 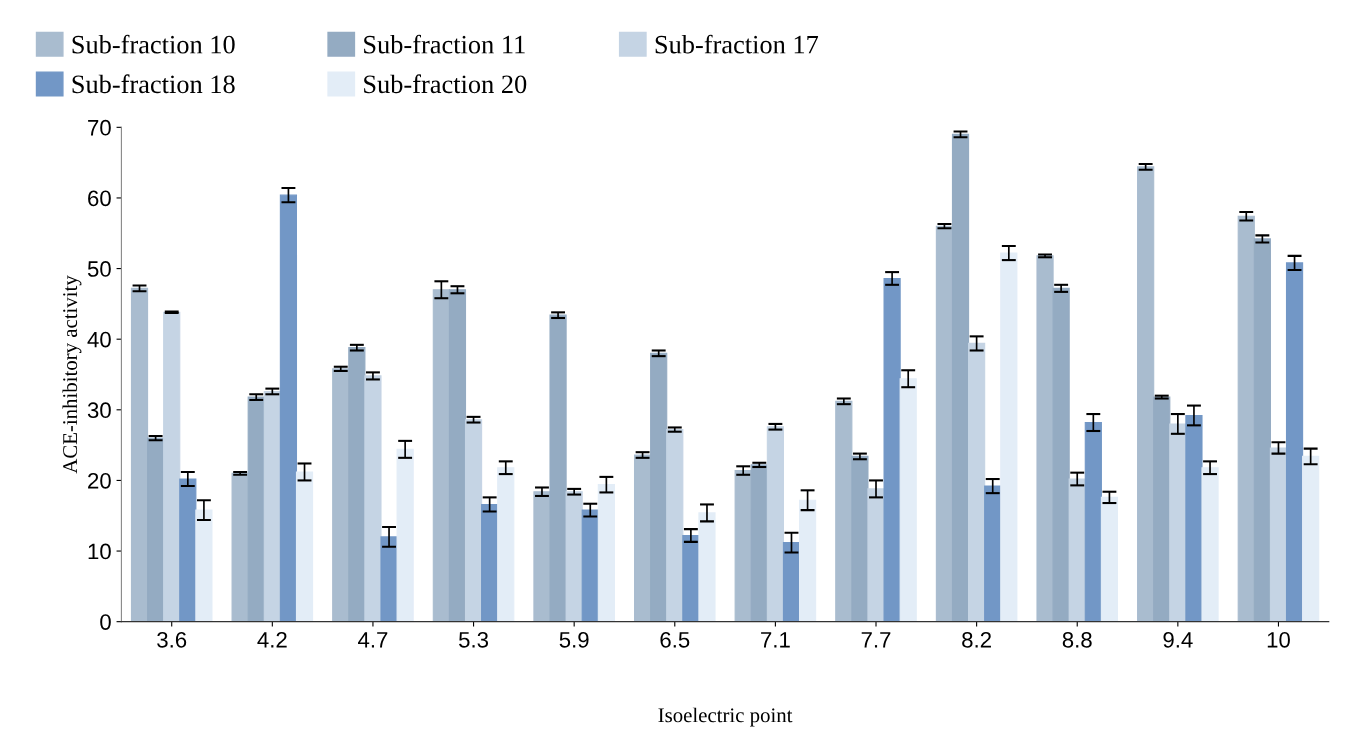 I want to click on y-tick-label: 30, so click(x=99, y=410).